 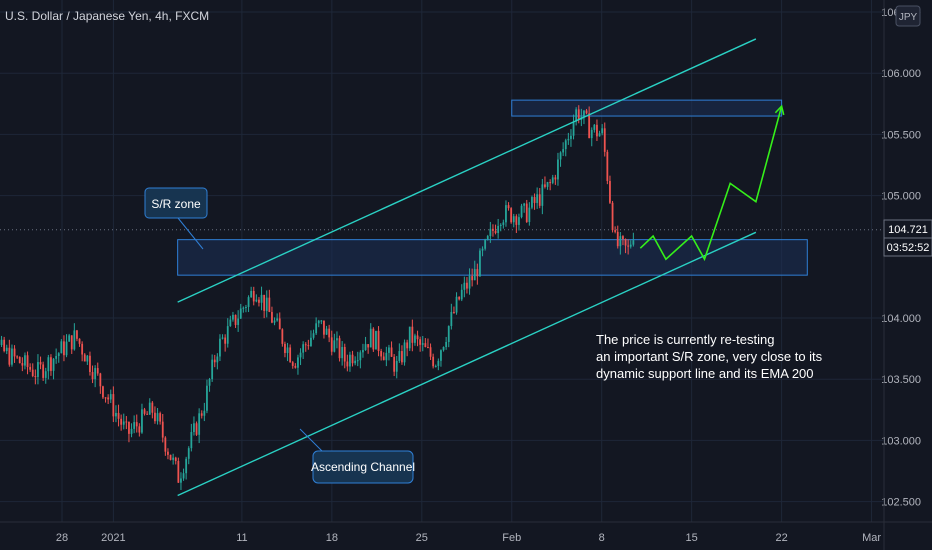 What do you see at coordinates (705, 373) in the screenshot?
I see `note-line-3: dynamic support line and its EMA 200` at bounding box center [705, 373].